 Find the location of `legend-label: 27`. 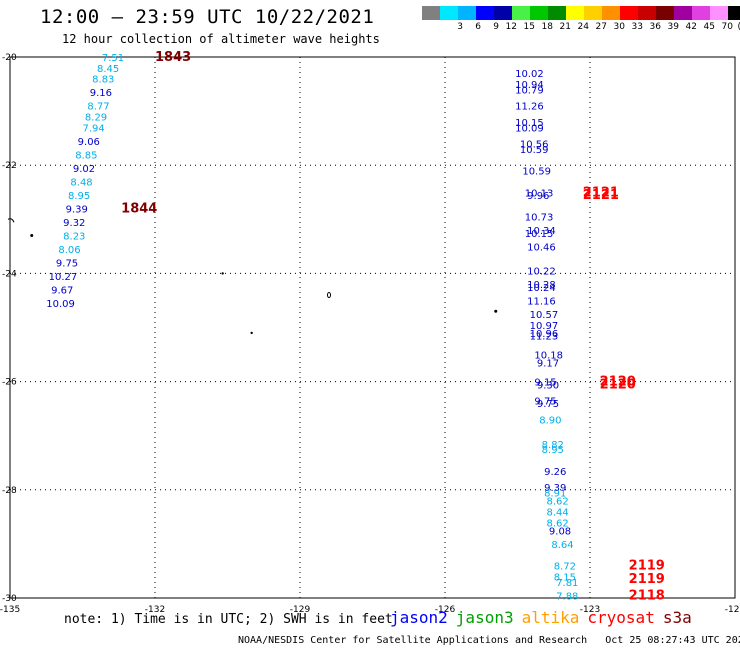

legend-label: 27 is located at coordinates (601, 27).